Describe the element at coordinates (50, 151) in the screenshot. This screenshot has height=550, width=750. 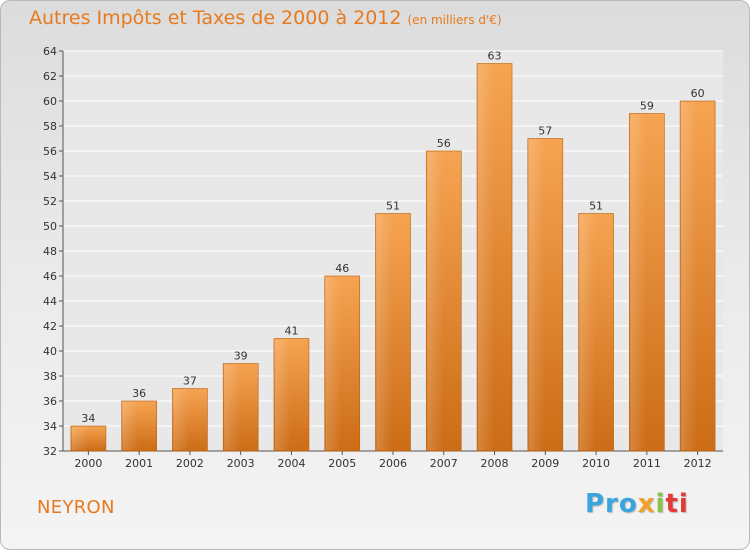
I see `y-tick-label: 56` at that location.